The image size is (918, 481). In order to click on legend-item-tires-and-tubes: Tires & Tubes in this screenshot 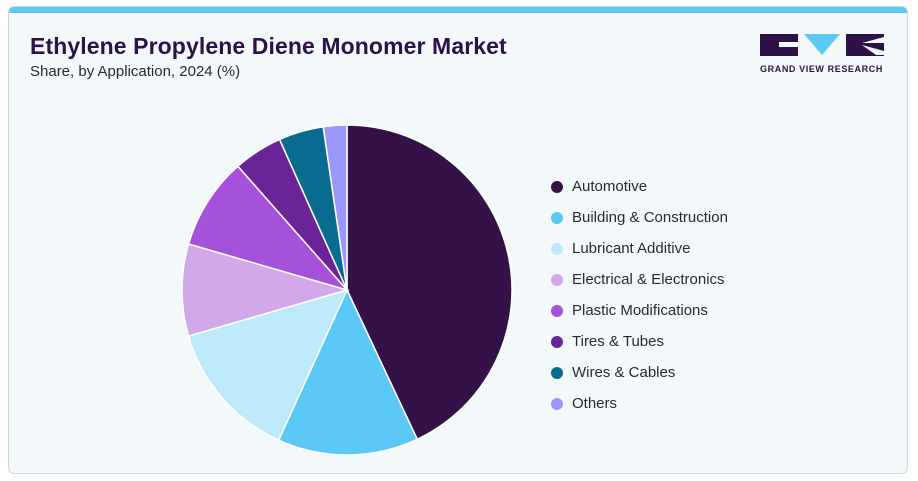, I will do `click(639, 341)`.